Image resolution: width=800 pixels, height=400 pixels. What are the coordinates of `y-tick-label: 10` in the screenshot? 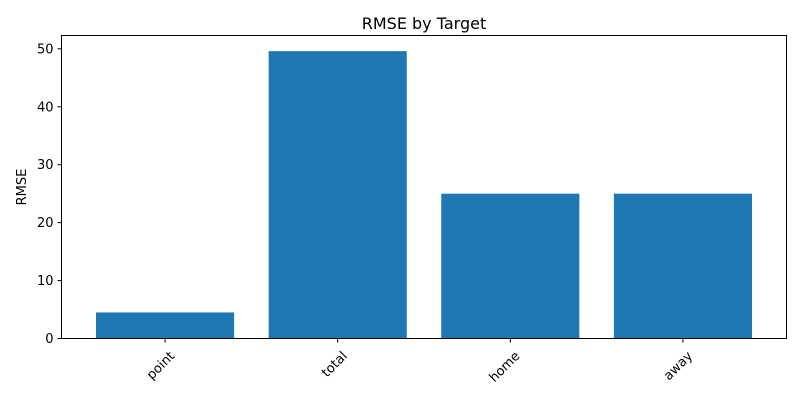 It's located at (45, 281).